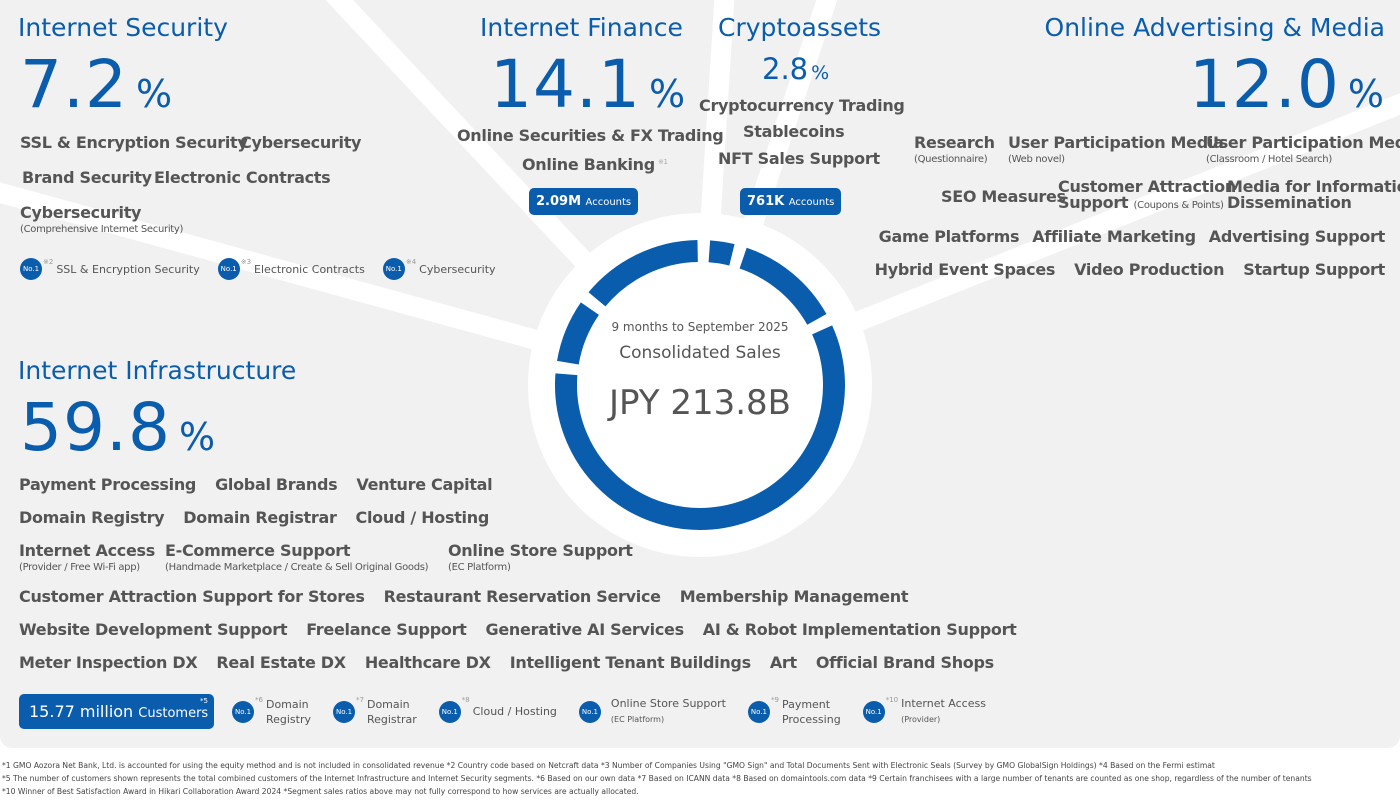 This screenshot has height=800, width=1400. Describe the element at coordinates (1116, 142) in the screenshot. I see `label: User Participation Media` at that location.